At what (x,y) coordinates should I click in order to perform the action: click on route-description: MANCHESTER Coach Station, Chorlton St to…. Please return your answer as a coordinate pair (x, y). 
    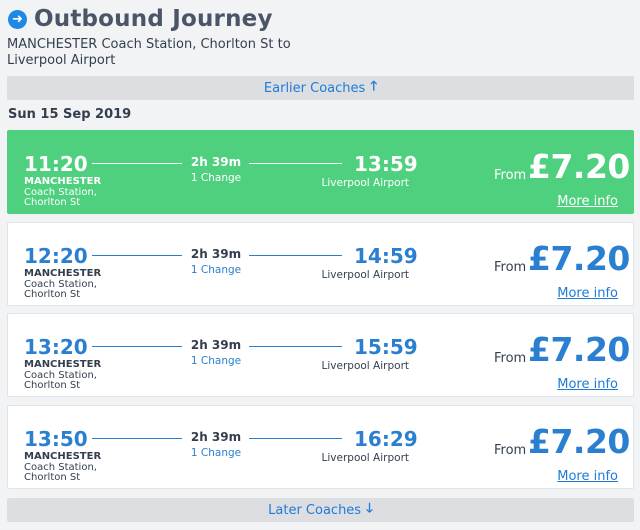
    Looking at the image, I should click on (149, 52).